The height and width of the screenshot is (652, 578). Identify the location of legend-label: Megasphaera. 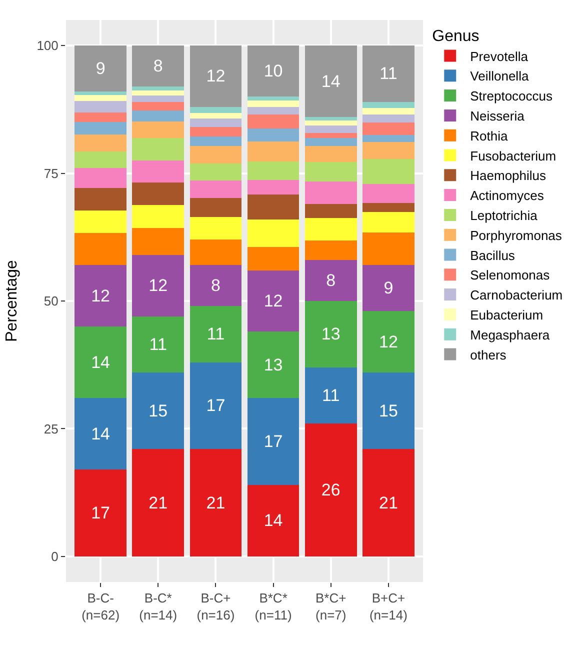
(510, 334).